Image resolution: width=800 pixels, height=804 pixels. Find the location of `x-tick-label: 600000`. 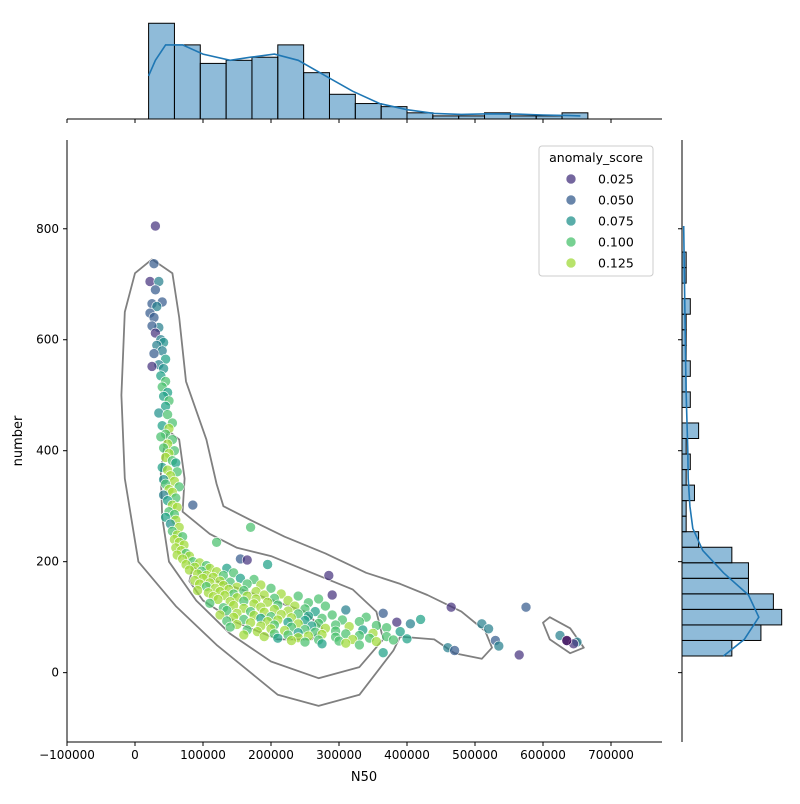

x-tick-label: 600000 is located at coordinates (543, 755).